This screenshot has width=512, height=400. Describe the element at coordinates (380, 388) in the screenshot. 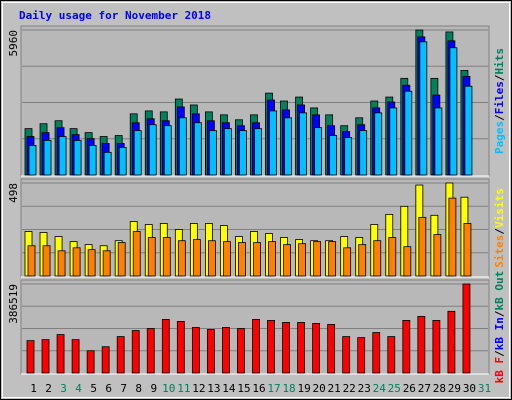

I see `x-tick-label: 24` at that location.